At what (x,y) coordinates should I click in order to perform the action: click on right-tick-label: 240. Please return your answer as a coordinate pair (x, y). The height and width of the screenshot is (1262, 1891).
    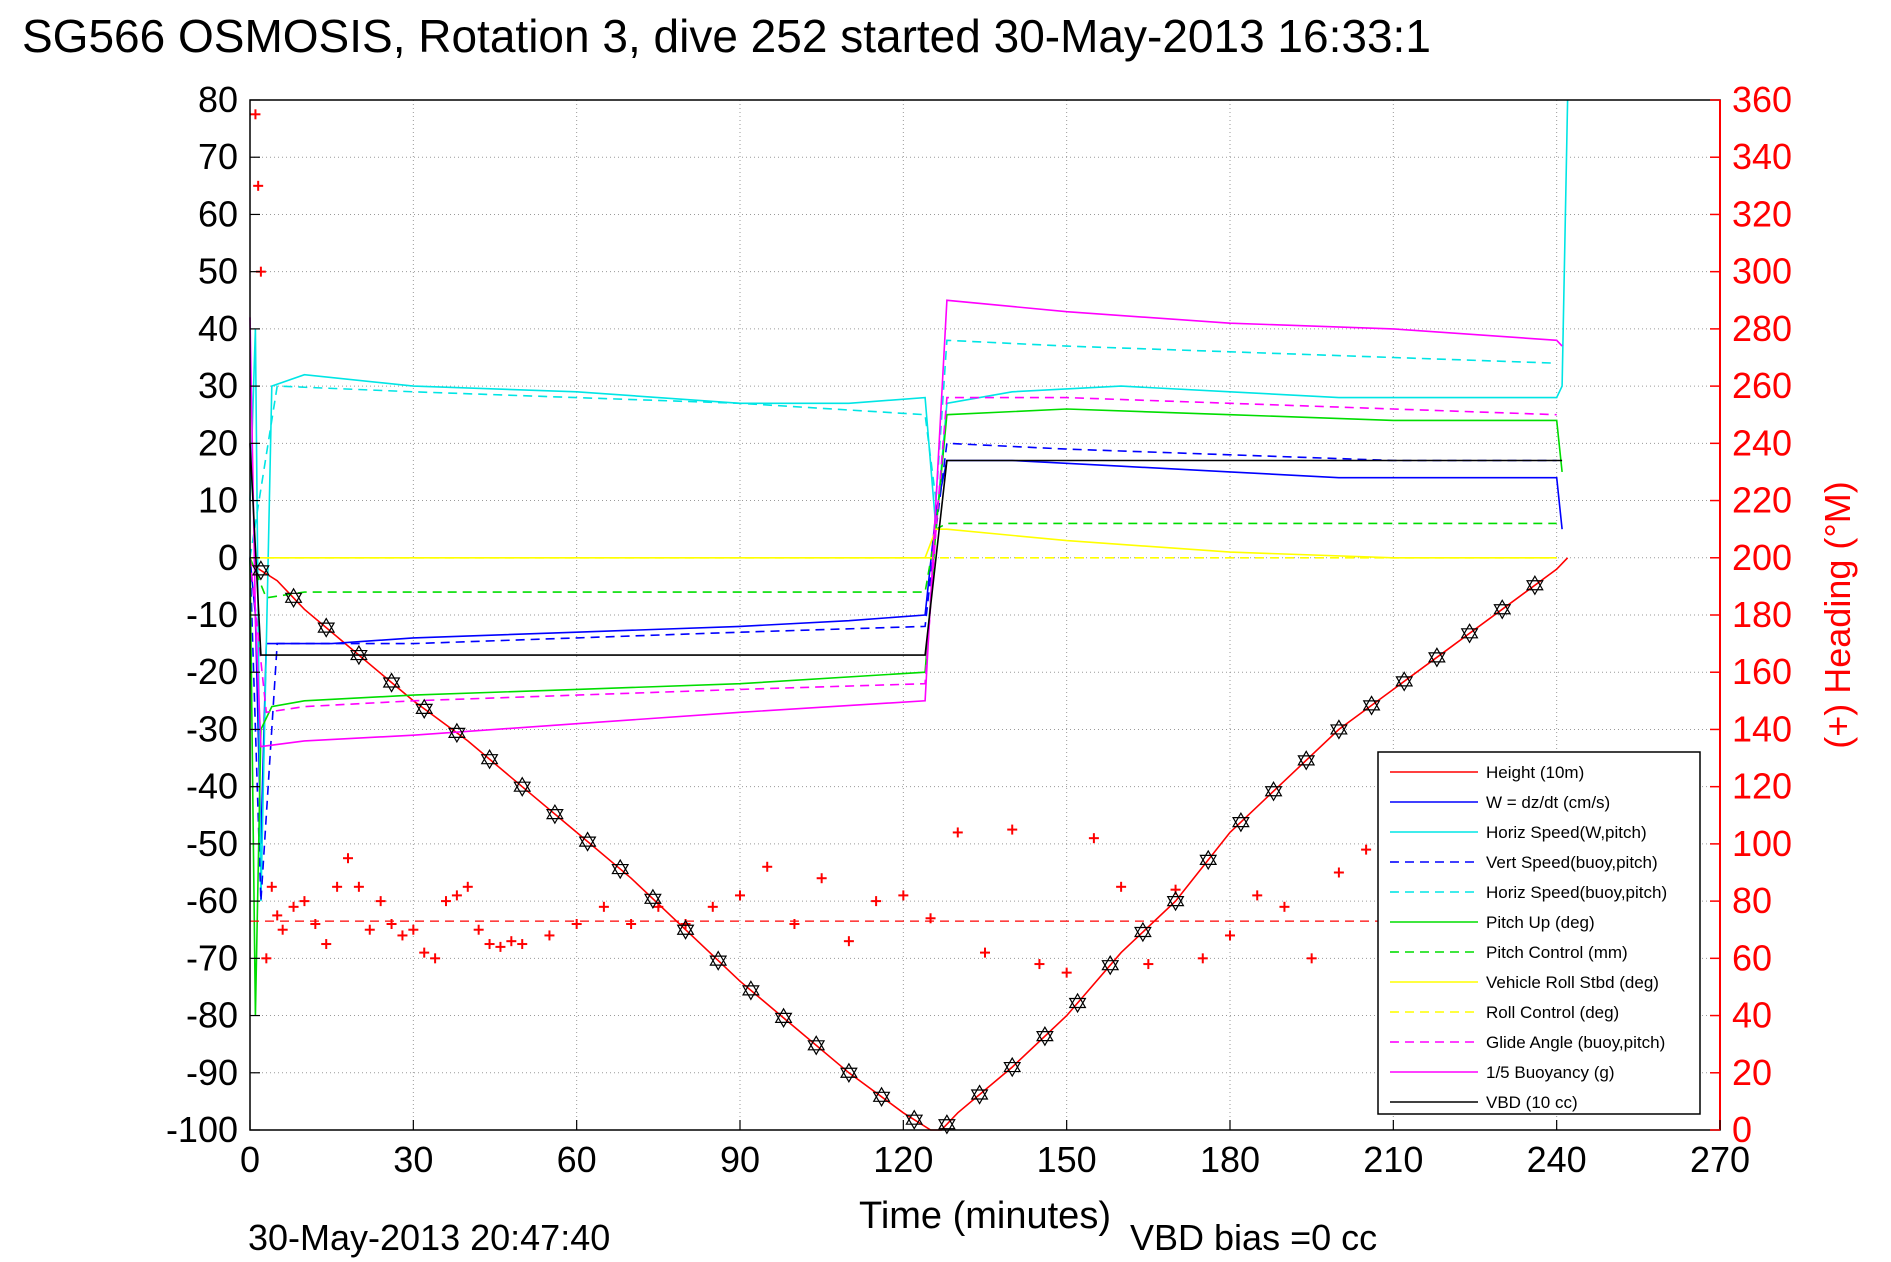
    Looking at the image, I should click on (1762, 442).